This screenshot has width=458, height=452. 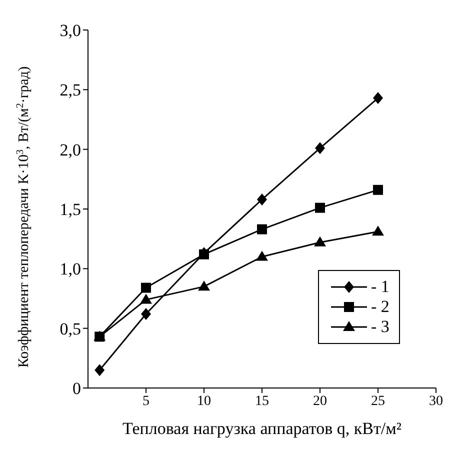 I want to click on y-tick-label: 1,5, so click(x=70, y=210).